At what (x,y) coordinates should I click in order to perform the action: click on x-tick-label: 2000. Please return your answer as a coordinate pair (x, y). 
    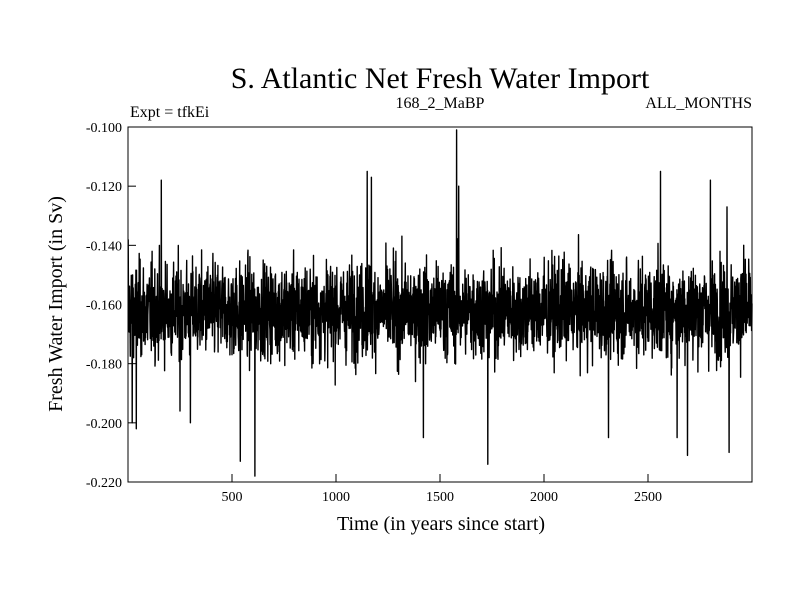
    Looking at the image, I should click on (544, 497).